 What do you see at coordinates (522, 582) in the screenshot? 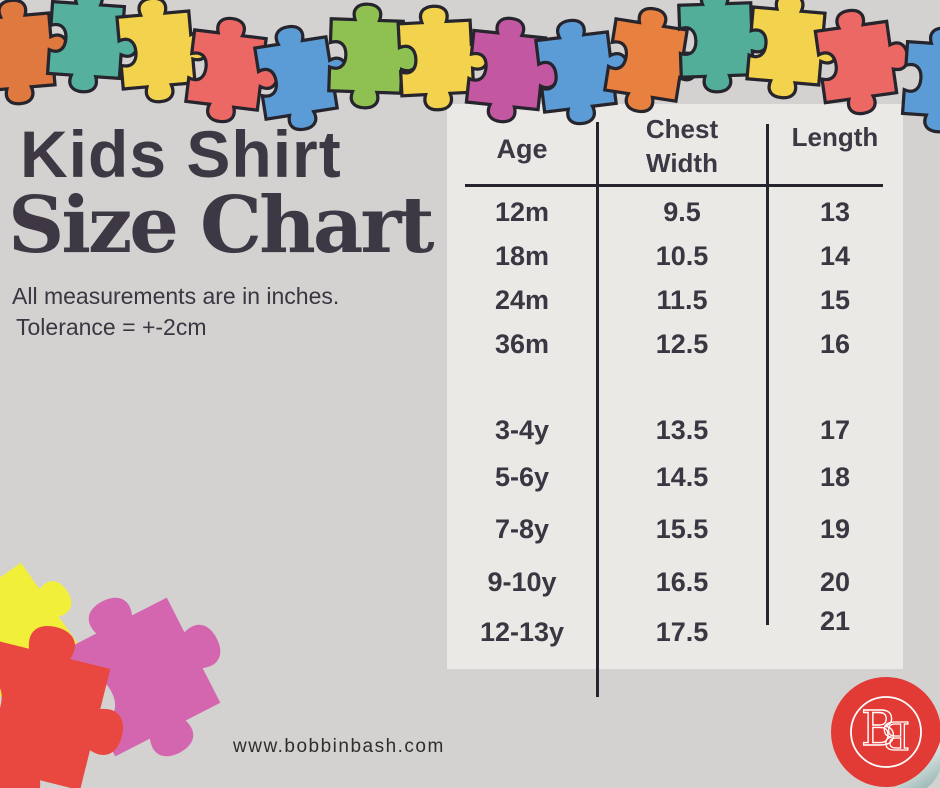
I see `age-cell: 9-10y` at bounding box center [522, 582].